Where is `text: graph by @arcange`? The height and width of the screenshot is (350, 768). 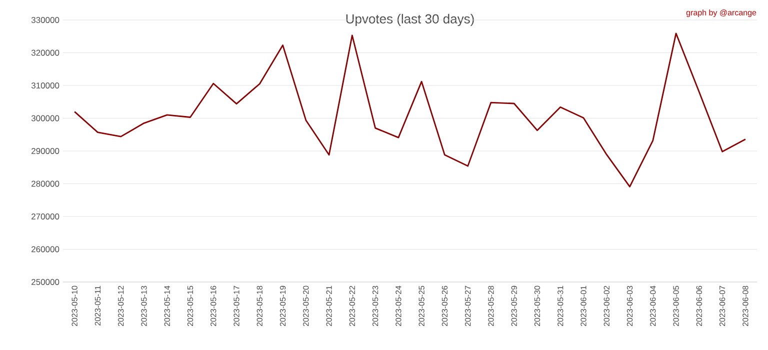
text: graph by @arcange is located at coordinates (721, 13).